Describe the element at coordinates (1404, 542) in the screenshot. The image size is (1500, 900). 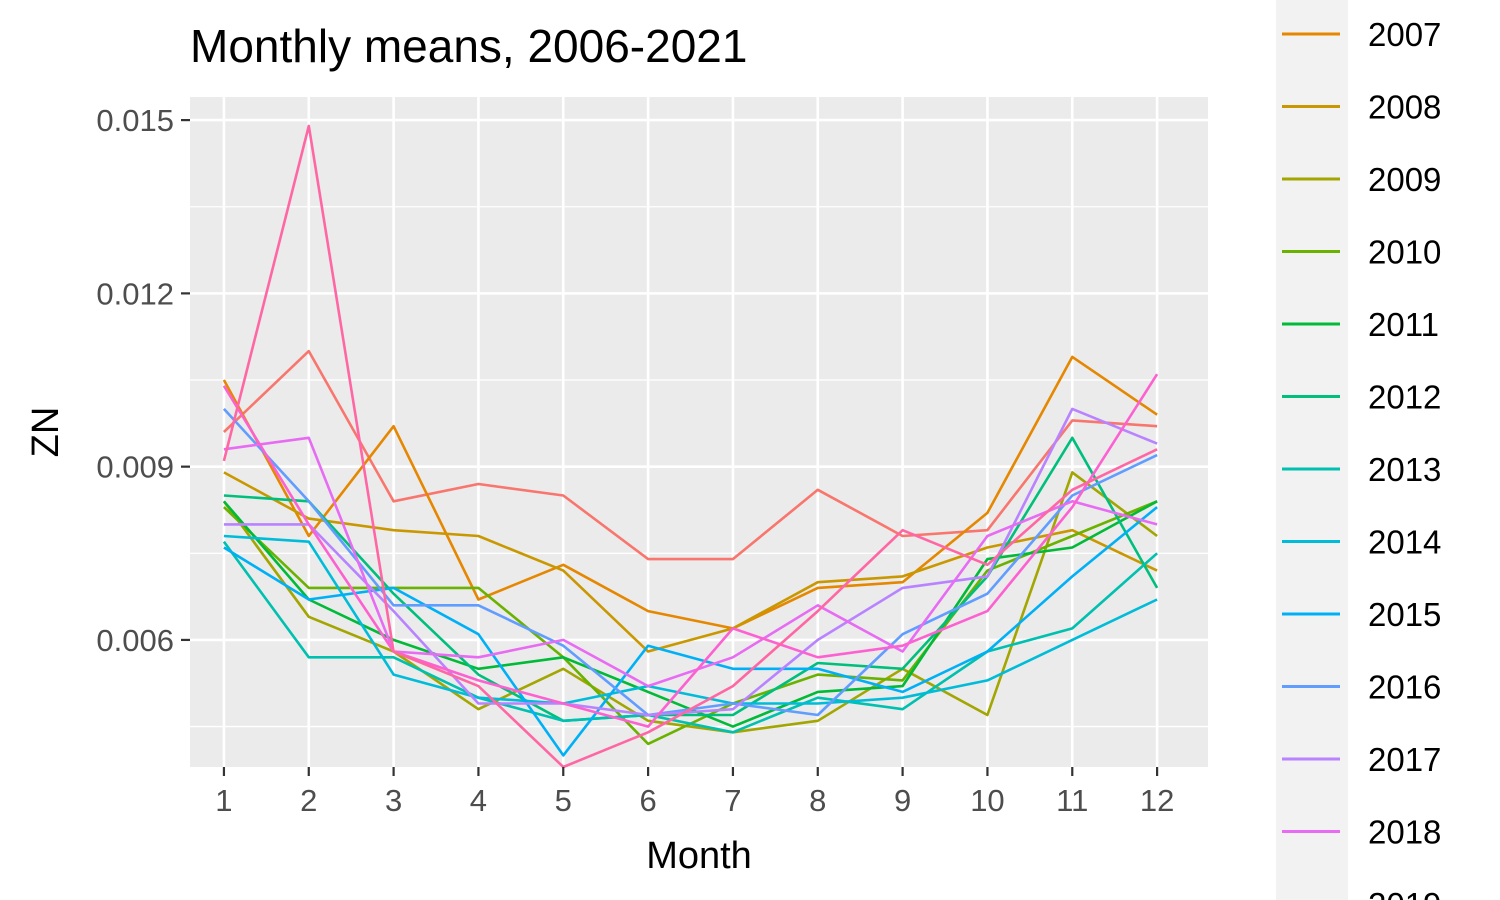
I see `legend-label-2014: 2014` at that location.